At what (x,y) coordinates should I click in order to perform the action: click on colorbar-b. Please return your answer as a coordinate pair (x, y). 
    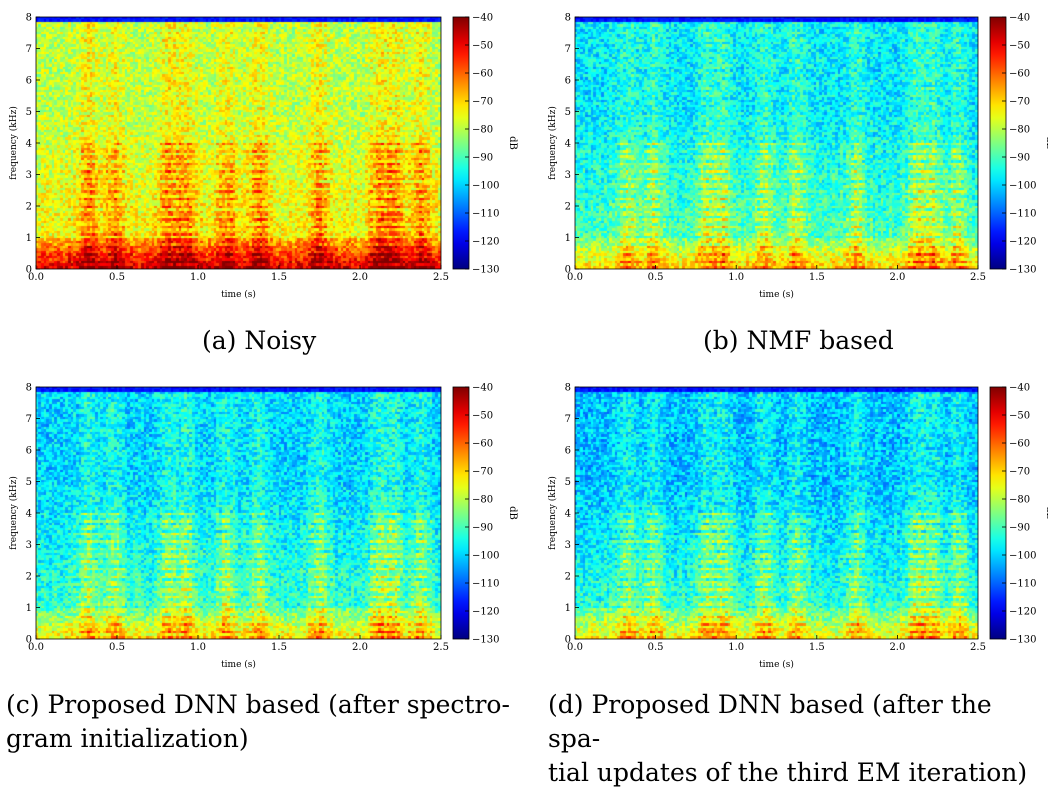
    Looking at the image, I should click on (998, 143).